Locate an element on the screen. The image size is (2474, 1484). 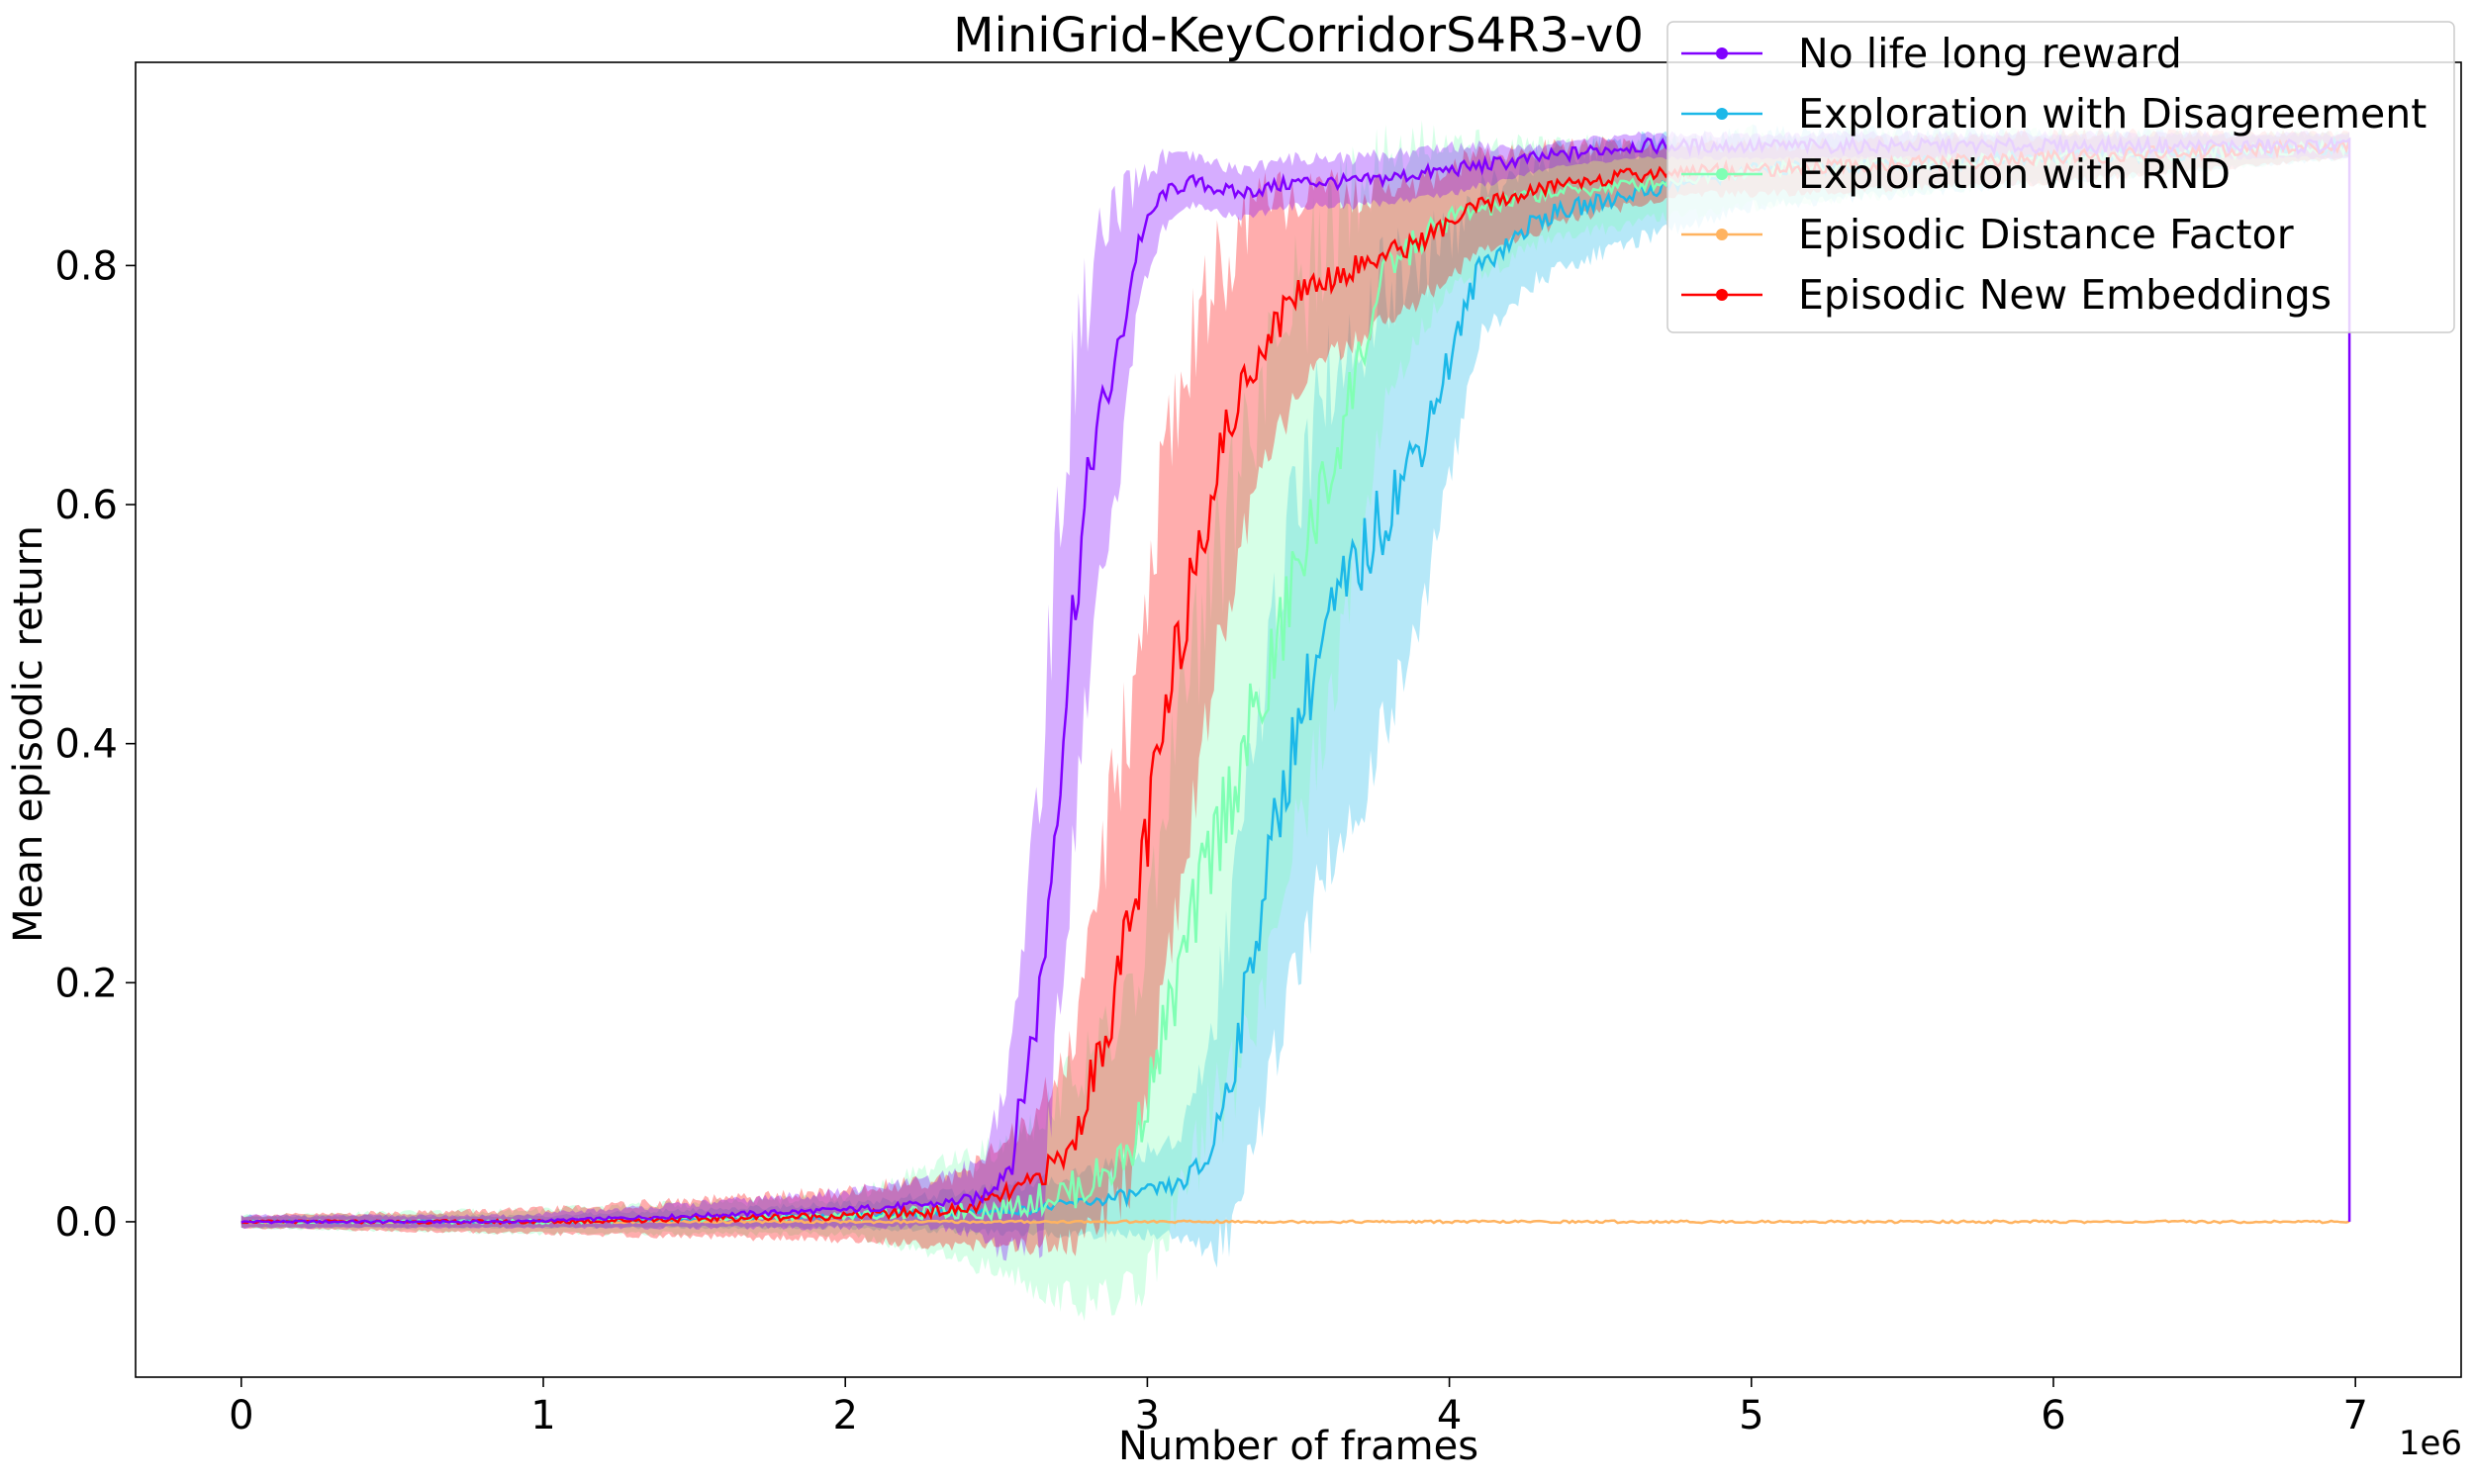
legend-marker-exploration-with-disagreement is located at coordinates (1722, 114).